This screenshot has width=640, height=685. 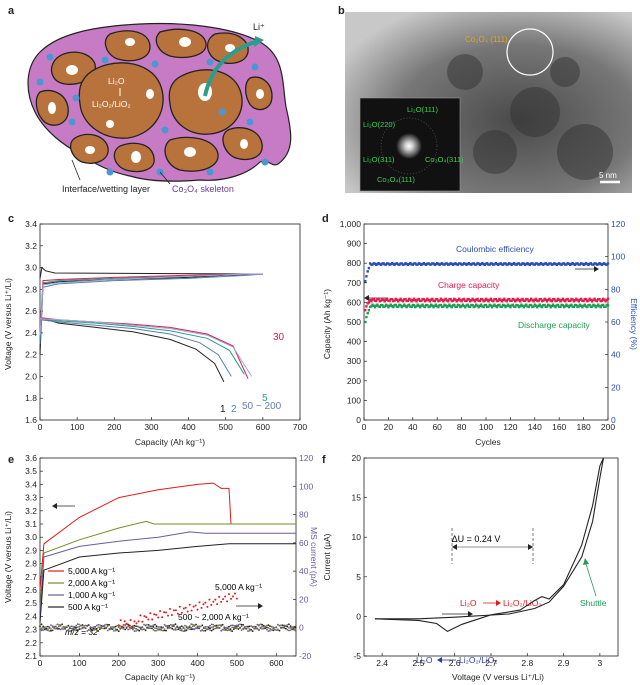 I want to click on e-annot-high: 5,000 A kg⁻¹, so click(x=238, y=587).